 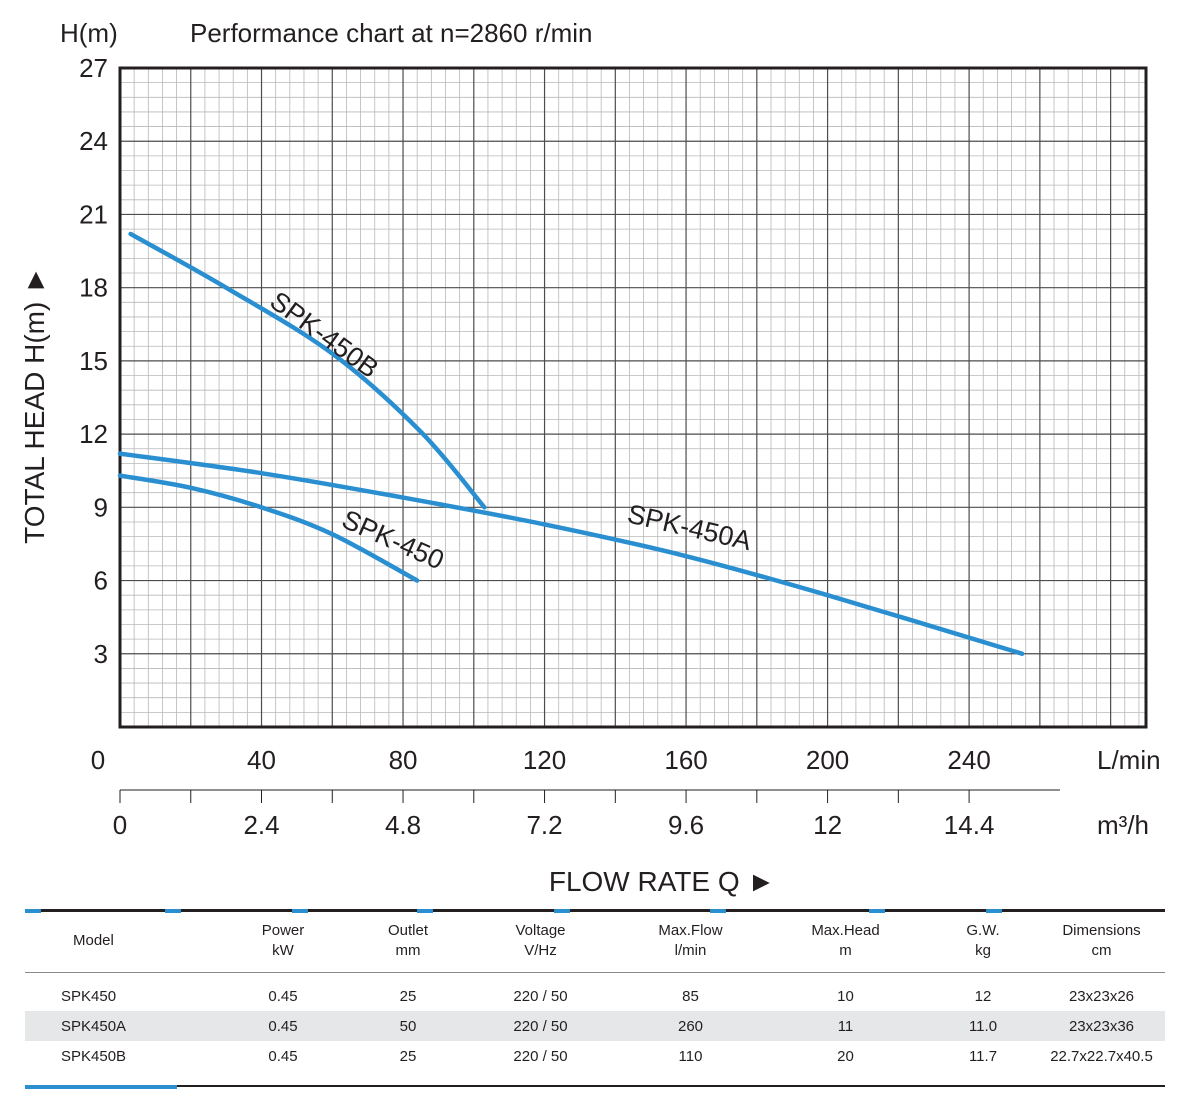 What do you see at coordinates (544, 796) in the screenshot?
I see `secondary-x-tickmarks` at bounding box center [544, 796].